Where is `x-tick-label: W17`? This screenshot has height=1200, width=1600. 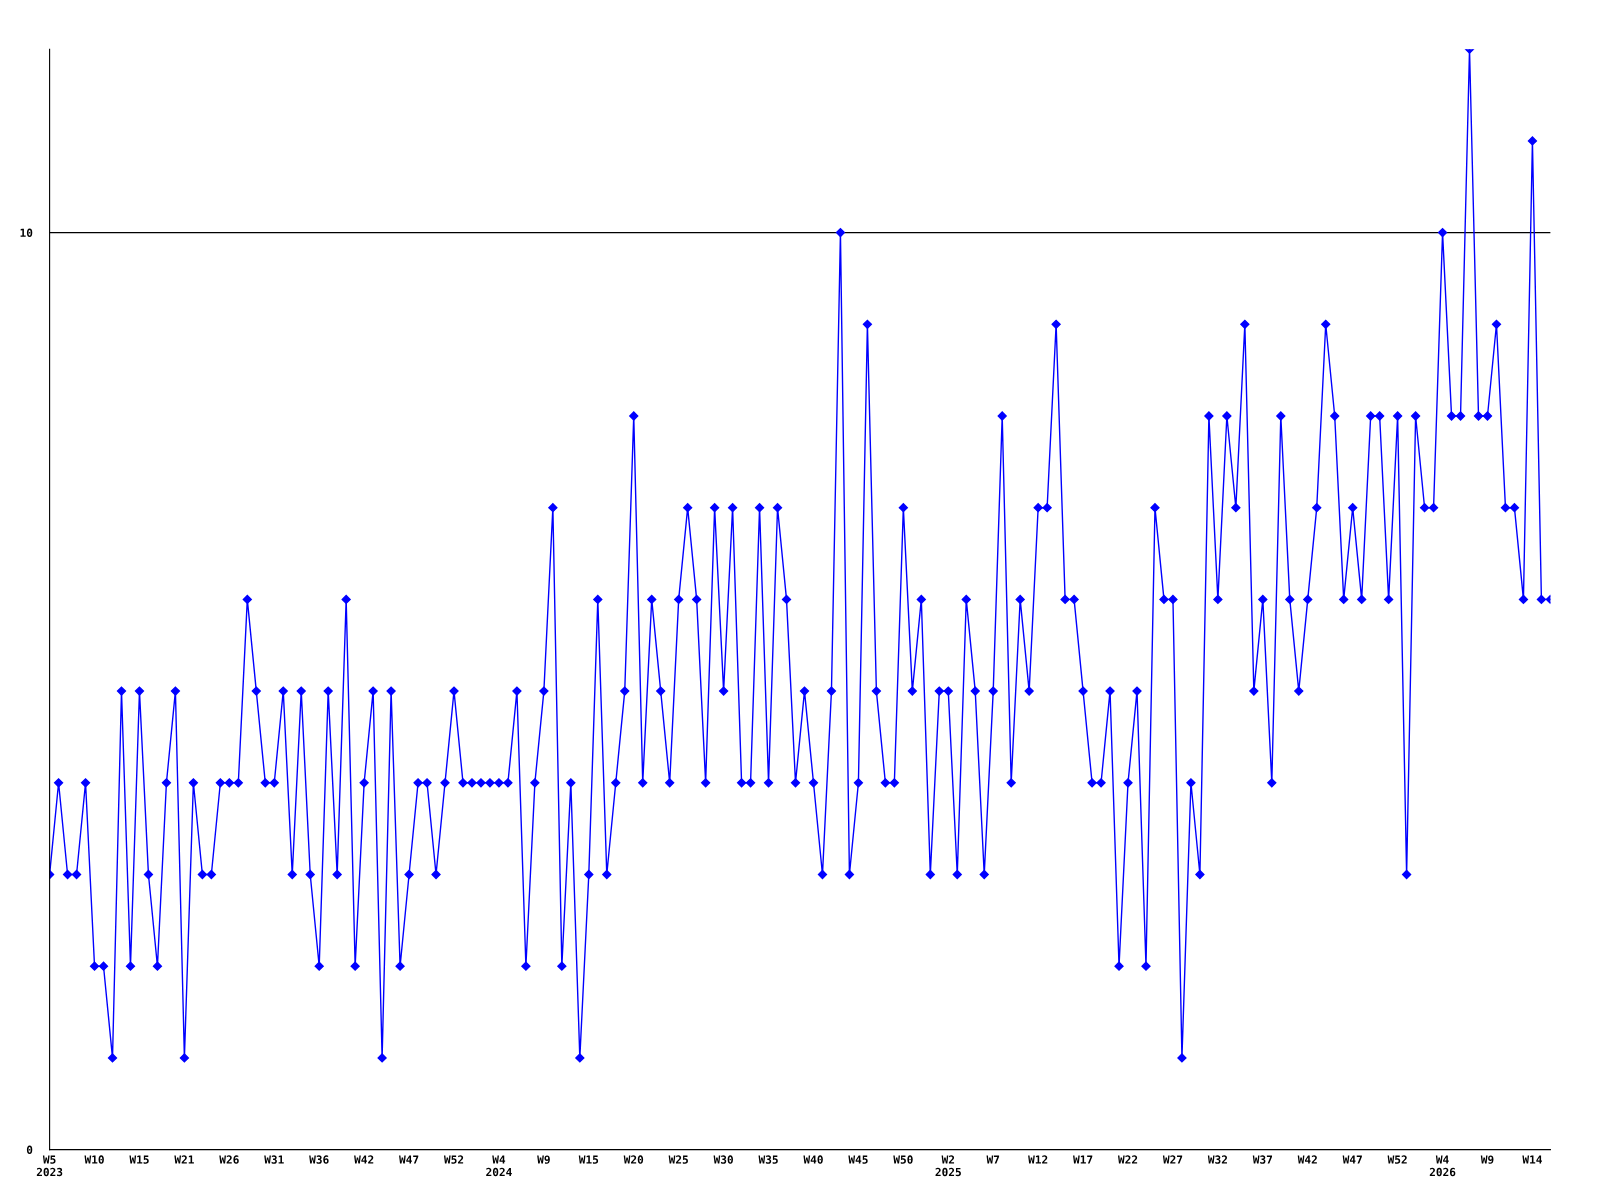 x-tick-label: W17 is located at coordinates (1083, 1159).